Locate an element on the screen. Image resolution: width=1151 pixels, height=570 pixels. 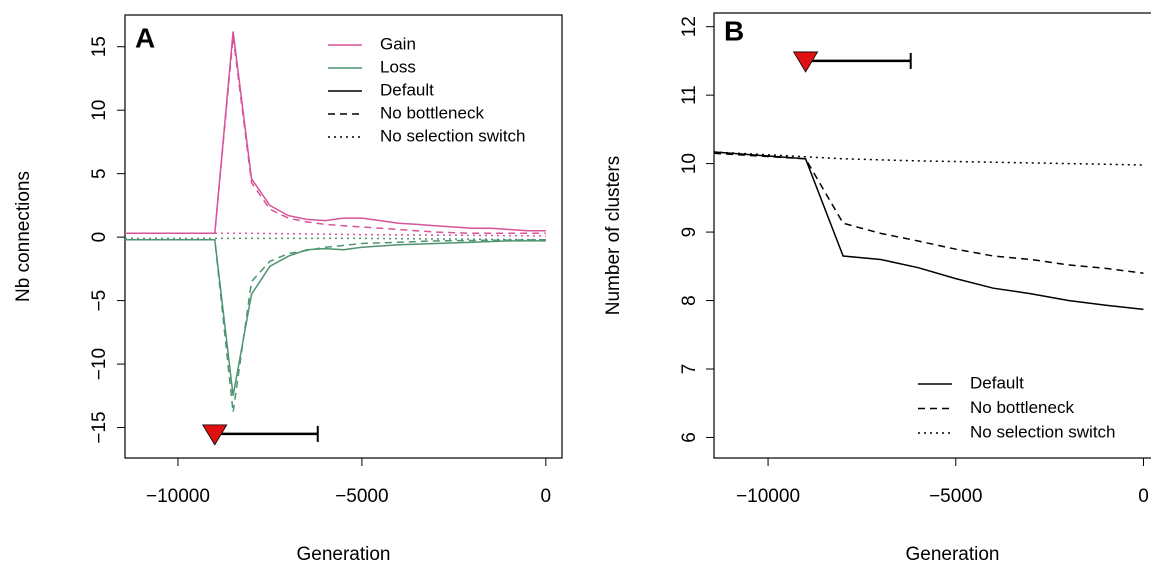
y-tick-label: 8 is located at coordinates (689, 300).